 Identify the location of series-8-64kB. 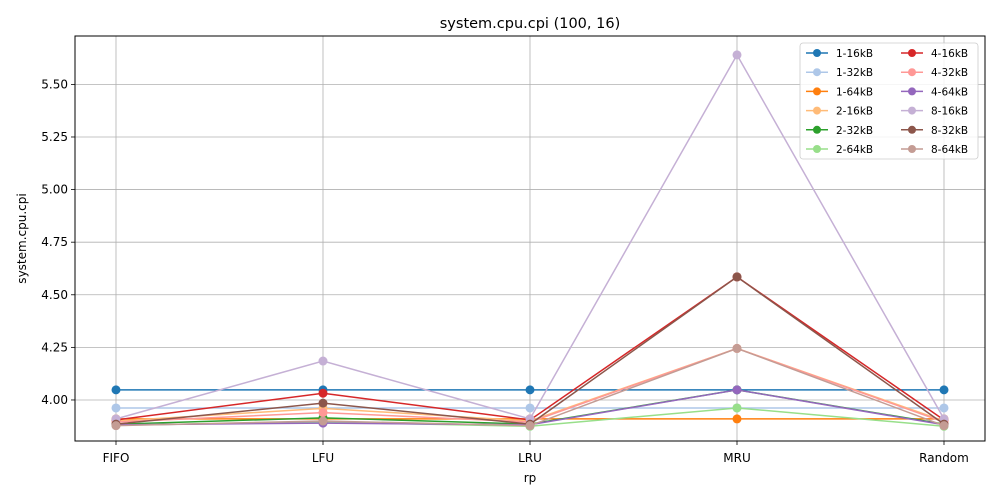
(530, 387).